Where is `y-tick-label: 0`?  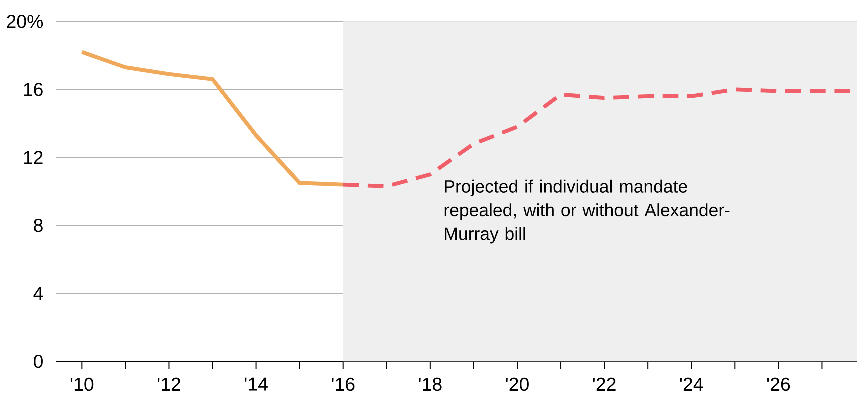 y-tick-label: 0 is located at coordinates (38, 361).